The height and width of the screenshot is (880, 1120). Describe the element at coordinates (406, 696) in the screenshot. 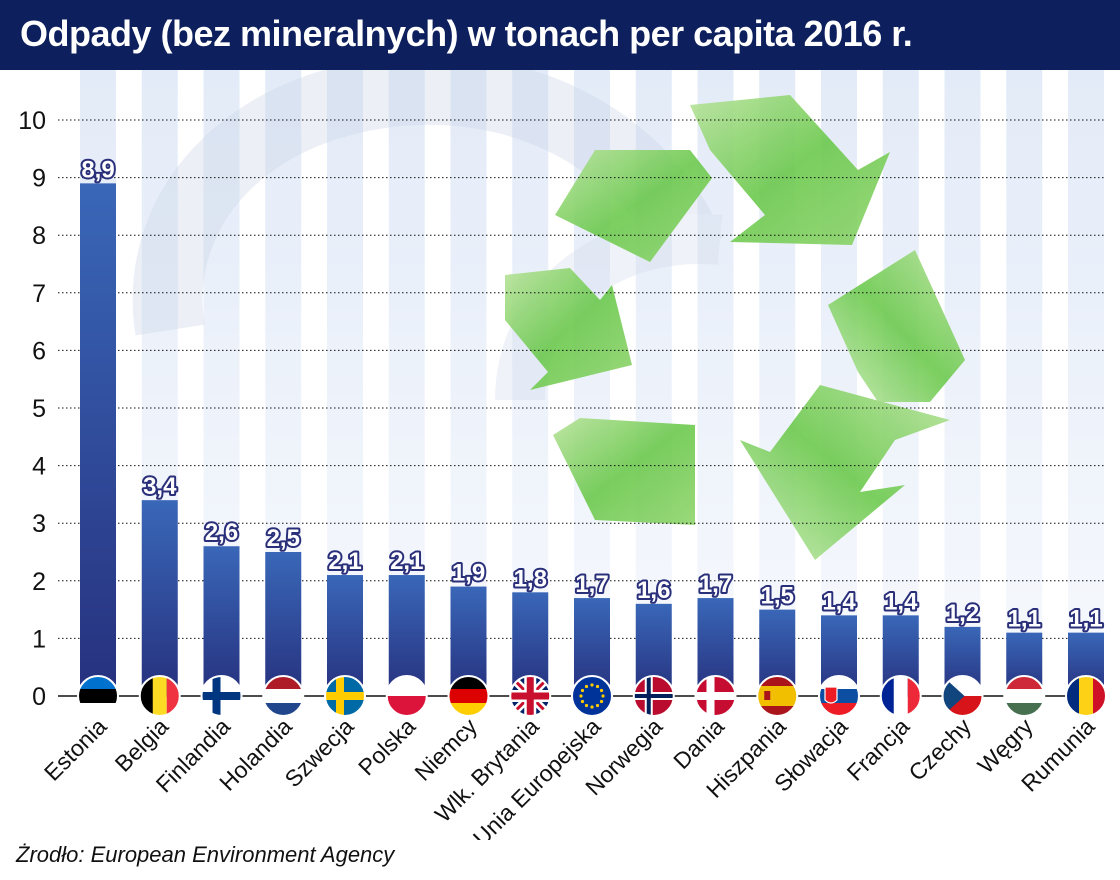

I see `poland-flag-icon` at that location.